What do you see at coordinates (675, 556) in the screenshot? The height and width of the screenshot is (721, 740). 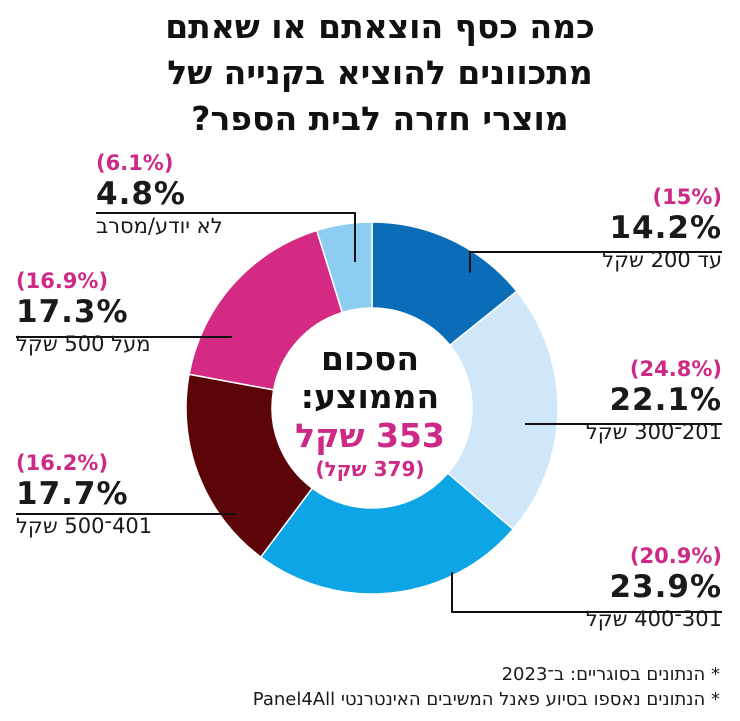 I see `previous-value-label: (20.9%)` at bounding box center [675, 556].